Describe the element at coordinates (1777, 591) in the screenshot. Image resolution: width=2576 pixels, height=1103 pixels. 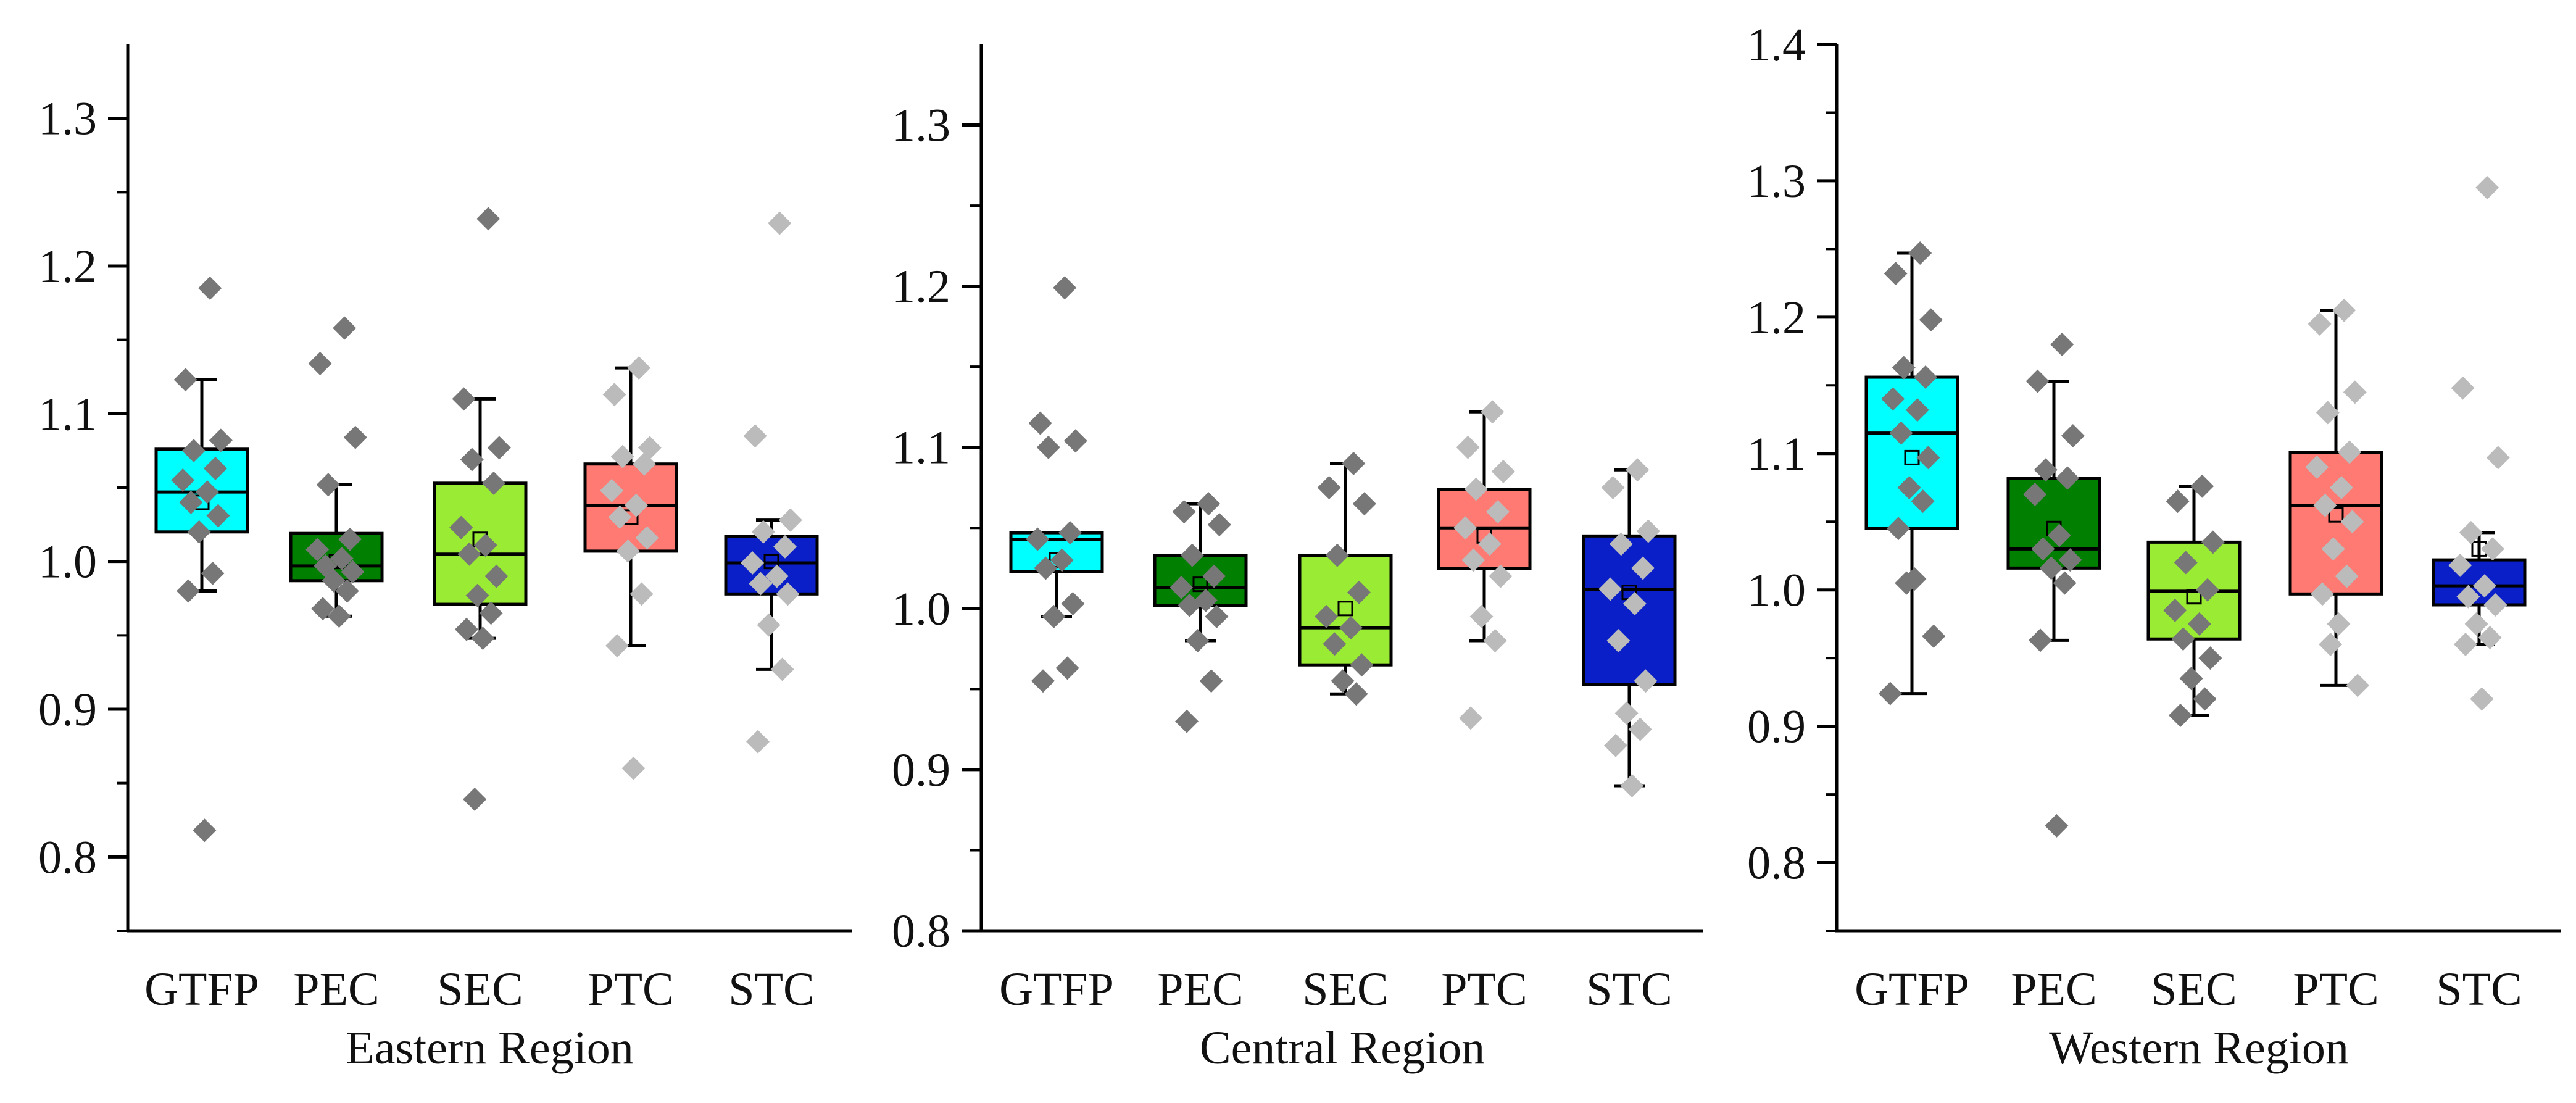
I see `y-tick-label: 1.0` at that location.